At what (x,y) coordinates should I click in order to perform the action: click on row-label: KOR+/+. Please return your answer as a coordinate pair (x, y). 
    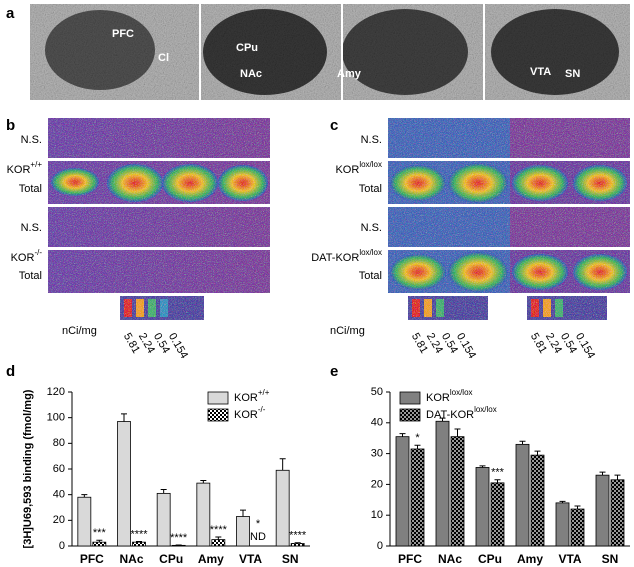
    Looking at the image, I should click on (25, 168).